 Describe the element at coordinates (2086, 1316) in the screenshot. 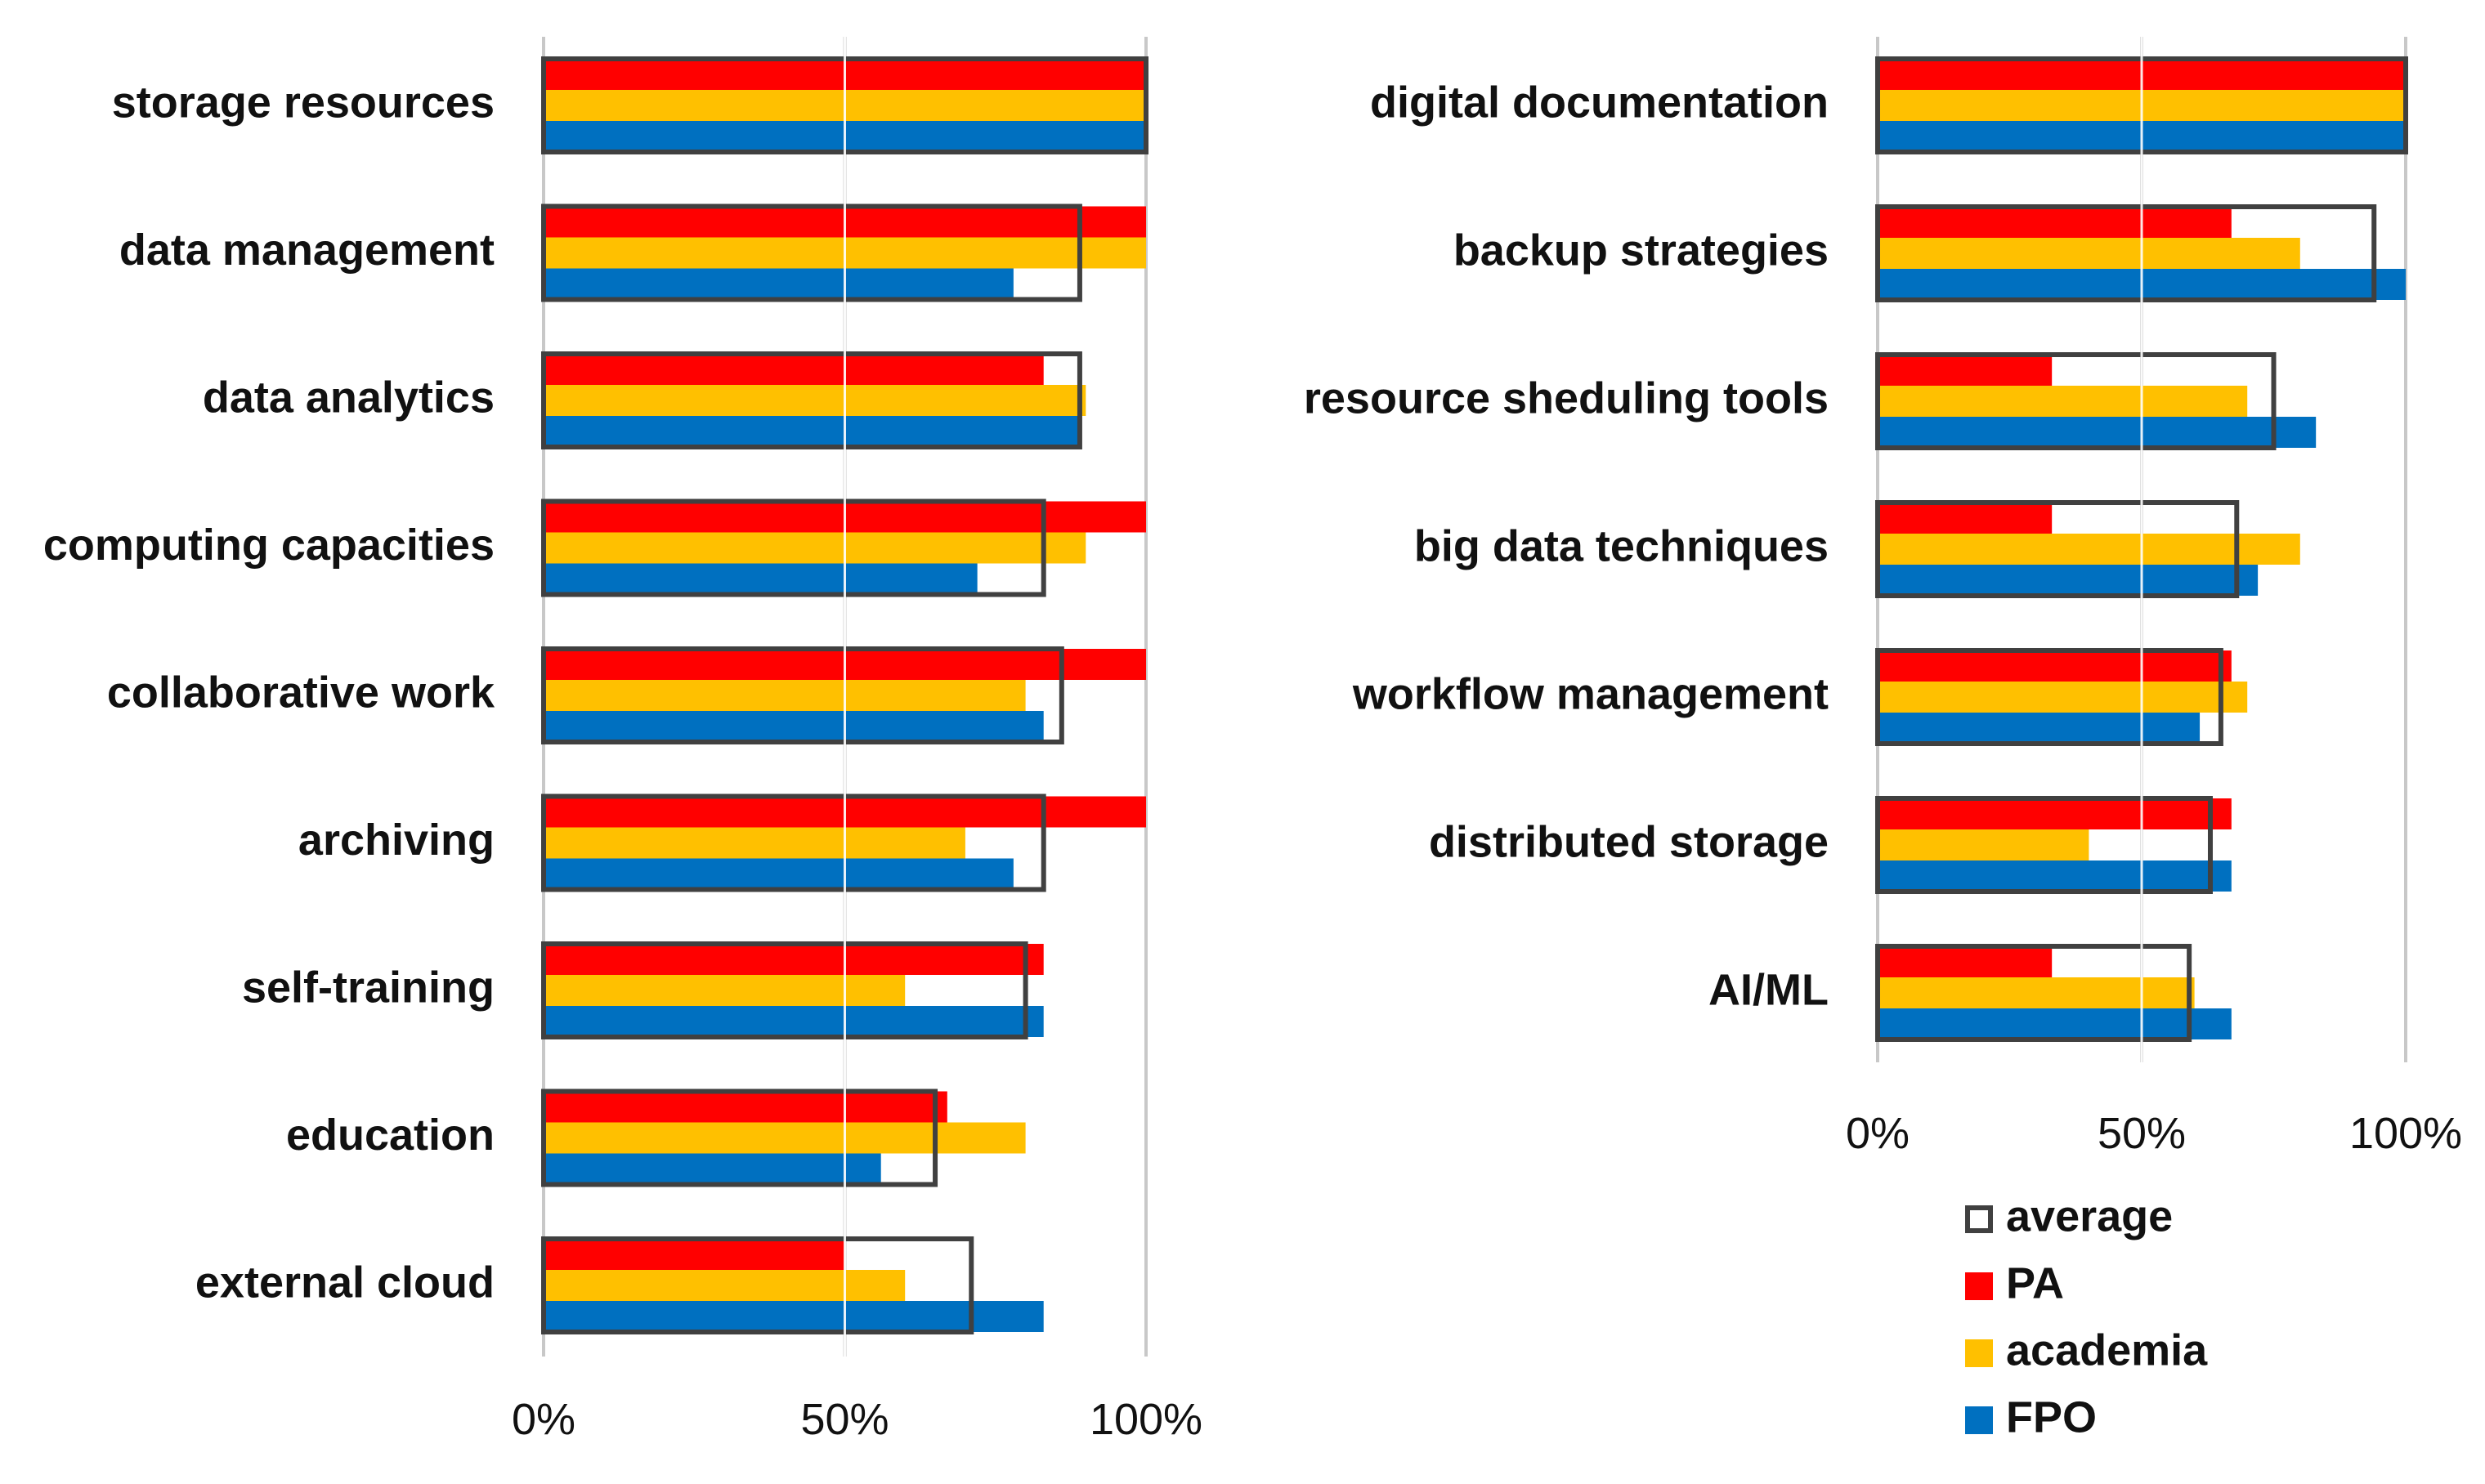

I see `chart-legend: average PA academia FPO` at that location.